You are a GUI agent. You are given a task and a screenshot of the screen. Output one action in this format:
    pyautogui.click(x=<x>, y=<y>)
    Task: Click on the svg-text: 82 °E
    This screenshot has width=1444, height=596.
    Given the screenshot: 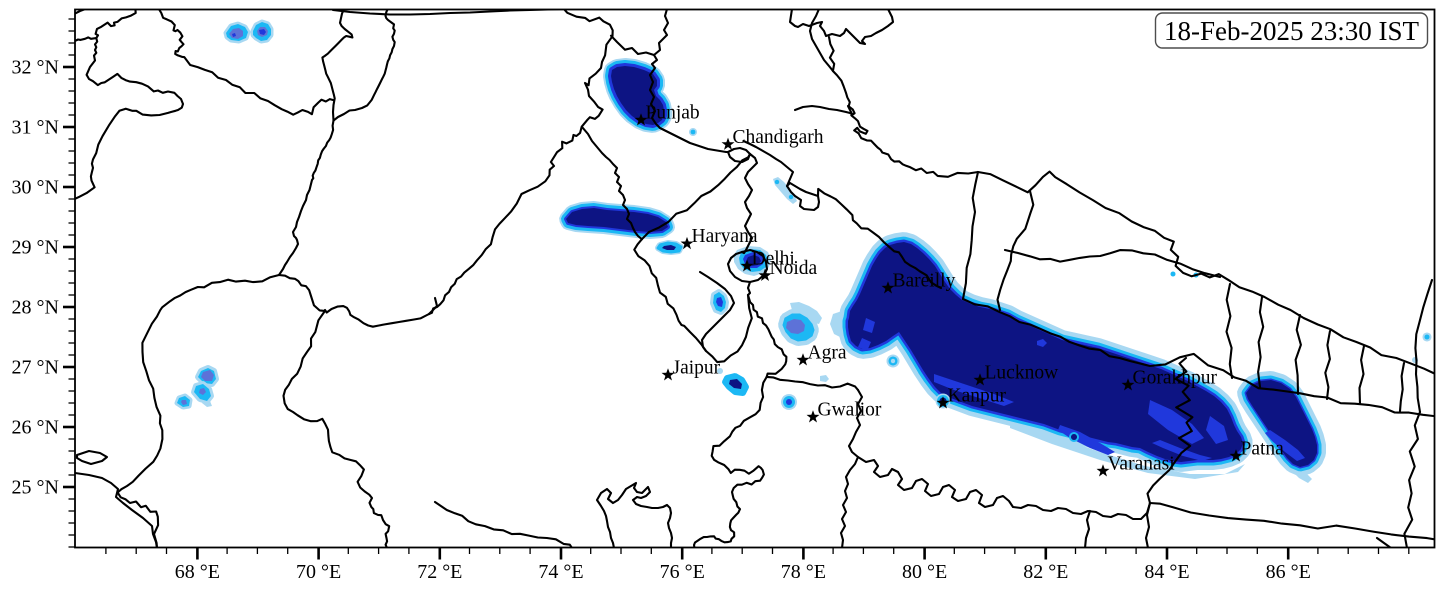 What is the action you would take?
    pyautogui.click(x=1045, y=572)
    